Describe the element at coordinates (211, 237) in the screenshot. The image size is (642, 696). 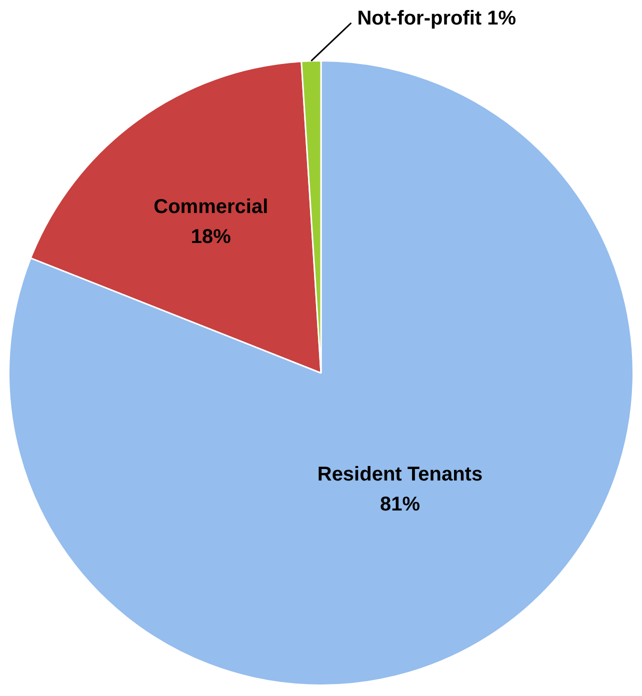
I see `data-label: 18%` at that location.